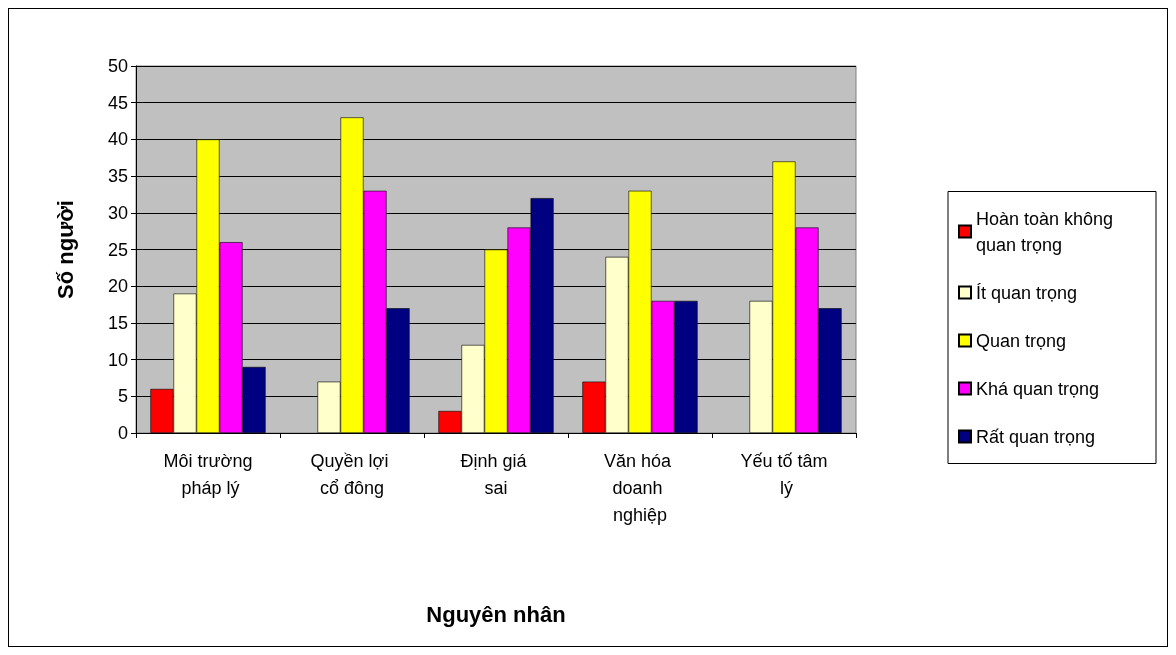 The image size is (1176, 655). What do you see at coordinates (1036, 436) in the screenshot?
I see `legend-label: Rất quan trọng` at bounding box center [1036, 436].